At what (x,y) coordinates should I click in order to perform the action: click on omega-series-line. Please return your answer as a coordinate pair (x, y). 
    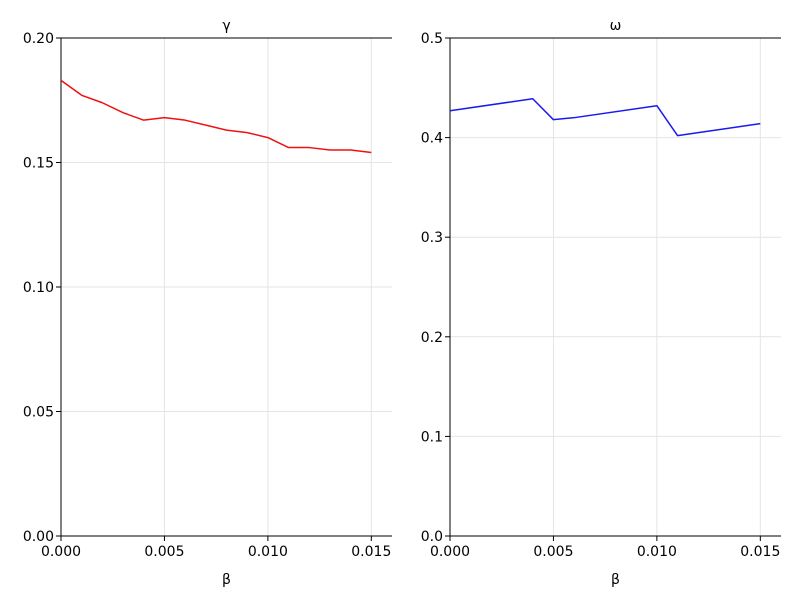
    Looking at the image, I should click on (605, 117).